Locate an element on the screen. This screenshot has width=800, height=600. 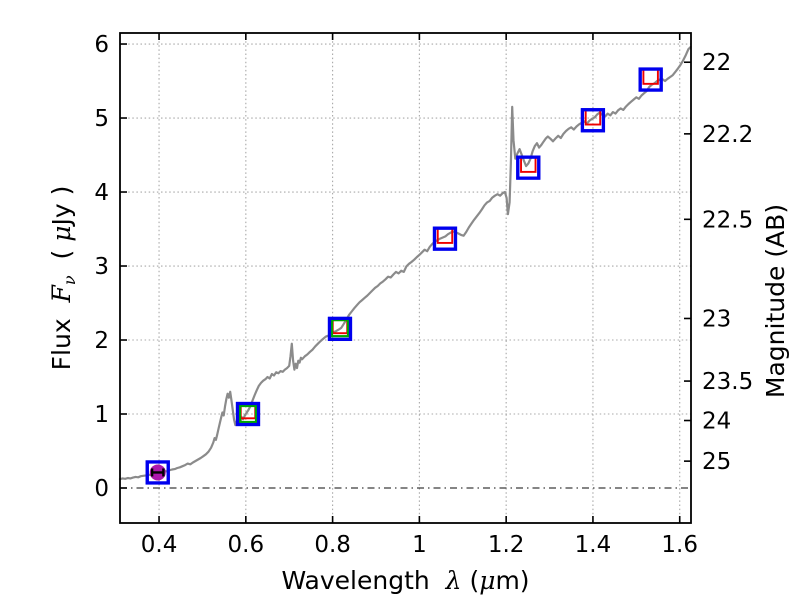
x-tick-label: 0.6 is located at coordinates (246, 545).